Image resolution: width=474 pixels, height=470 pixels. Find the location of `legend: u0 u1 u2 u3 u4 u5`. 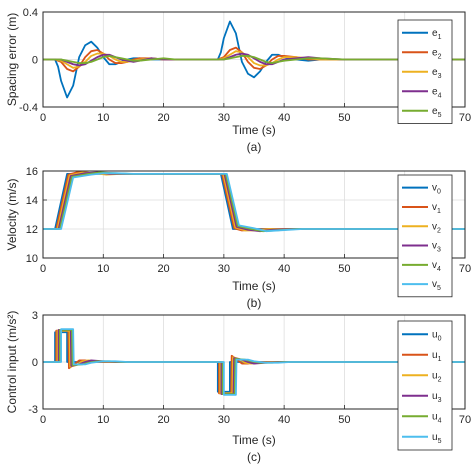

legend: u0 u1 u2 u3 u4 u5 is located at coordinates (425, 385).